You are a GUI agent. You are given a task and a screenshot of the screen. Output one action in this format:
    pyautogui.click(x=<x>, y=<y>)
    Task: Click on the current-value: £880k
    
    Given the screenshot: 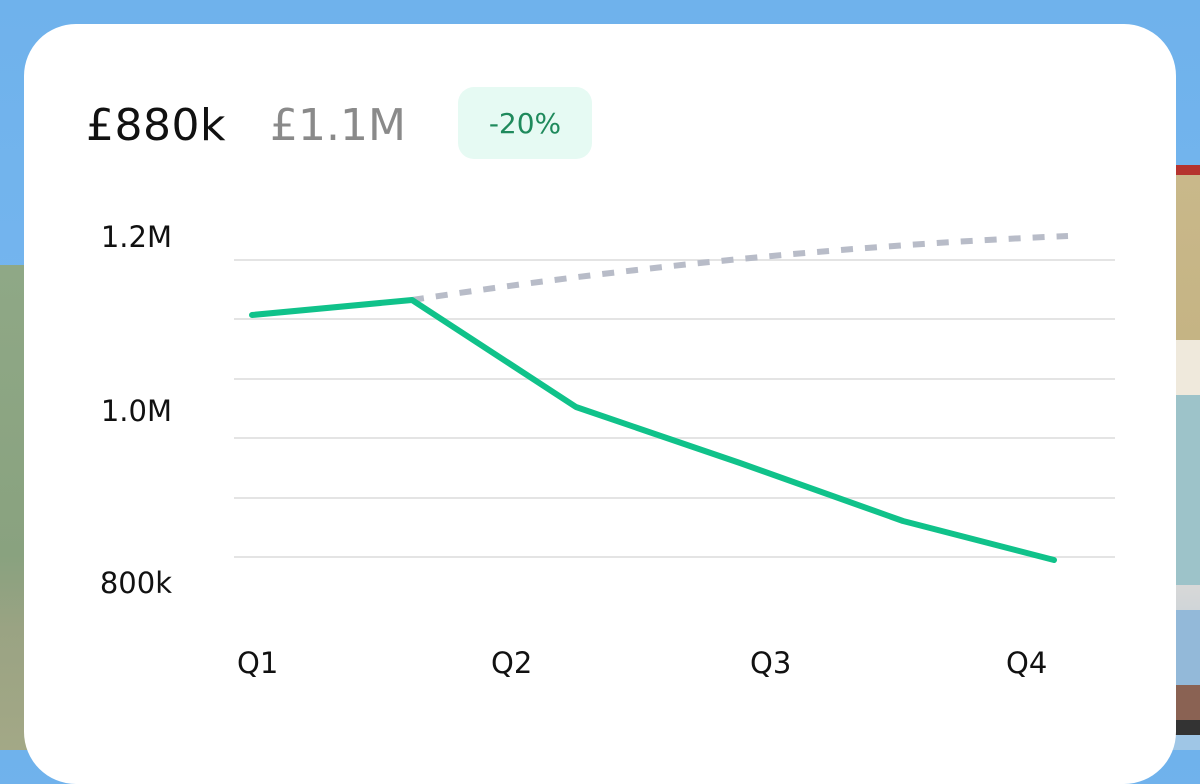 What is the action you would take?
    pyautogui.click(x=156, y=125)
    